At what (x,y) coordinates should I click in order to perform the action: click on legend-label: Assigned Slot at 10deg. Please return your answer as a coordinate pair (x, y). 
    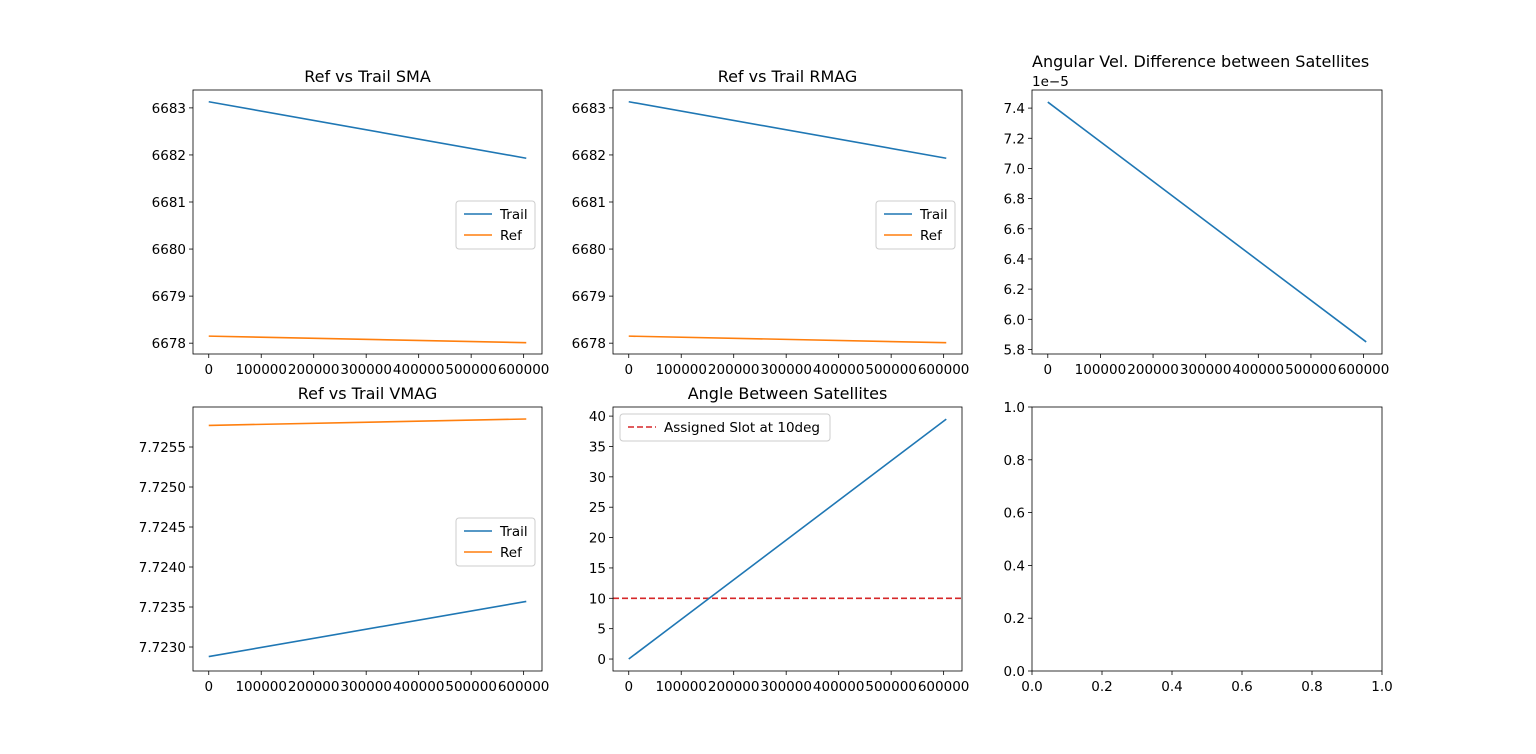
    Looking at the image, I should click on (742, 428).